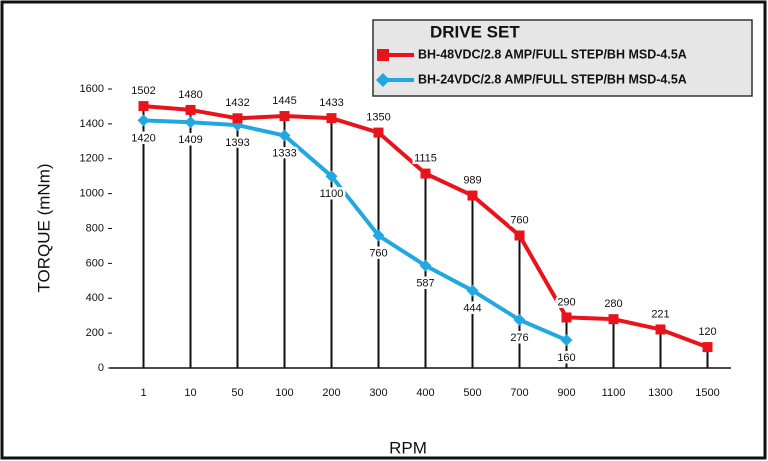  Describe the element at coordinates (425, 393) in the screenshot. I see `x-tick-label: 400` at that location.